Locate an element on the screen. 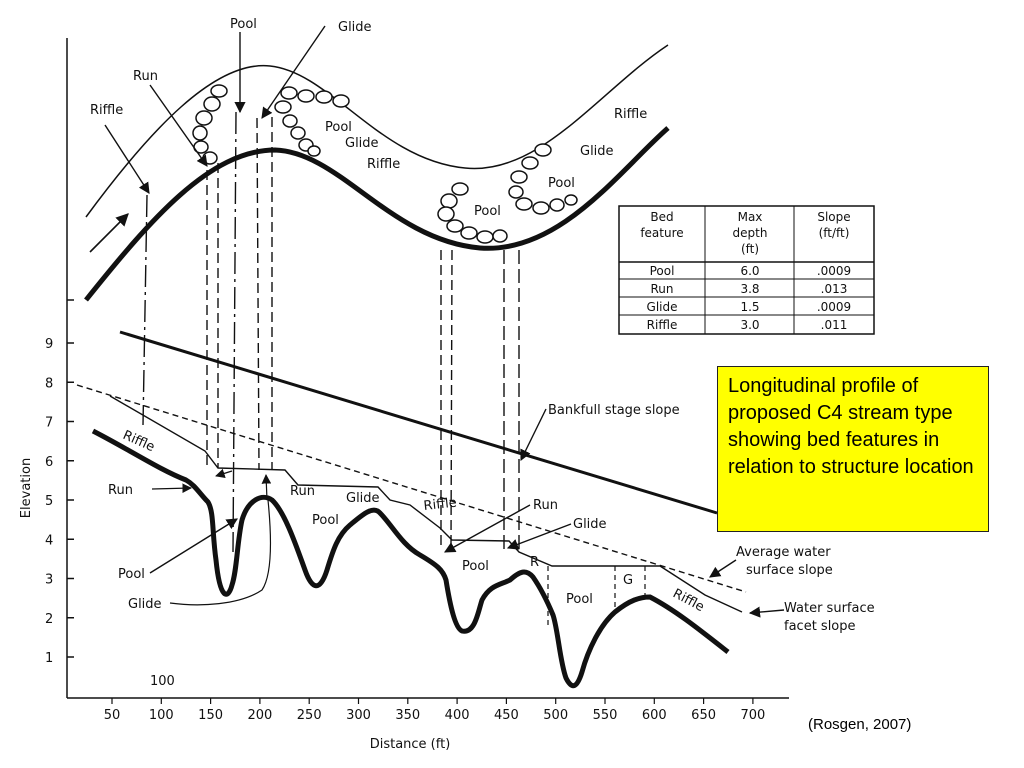 The height and width of the screenshot is (768, 1024). th-bed-2: feature is located at coordinates (661, 233).